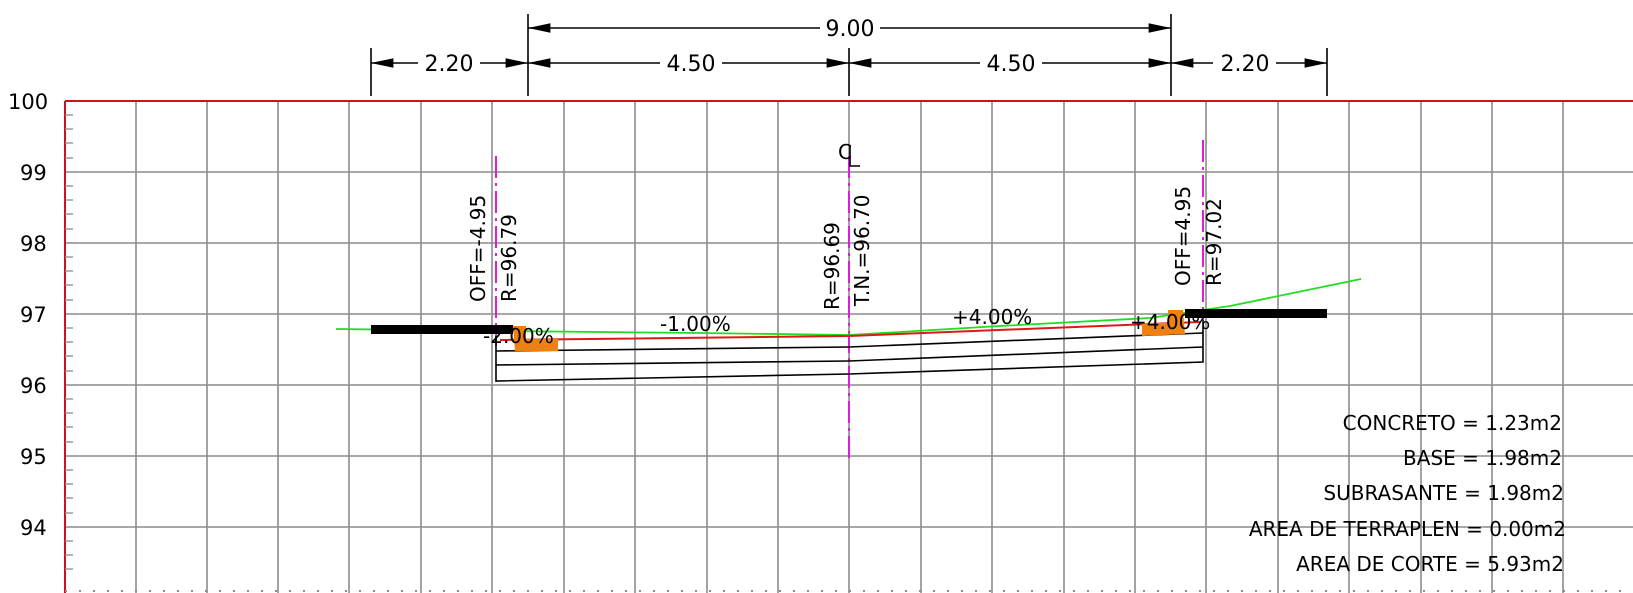 The height and width of the screenshot is (593, 1633). What do you see at coordinates (33, 386) in the screenshot?
I see `ytick-96: 96` at bounding box center [33, 386].